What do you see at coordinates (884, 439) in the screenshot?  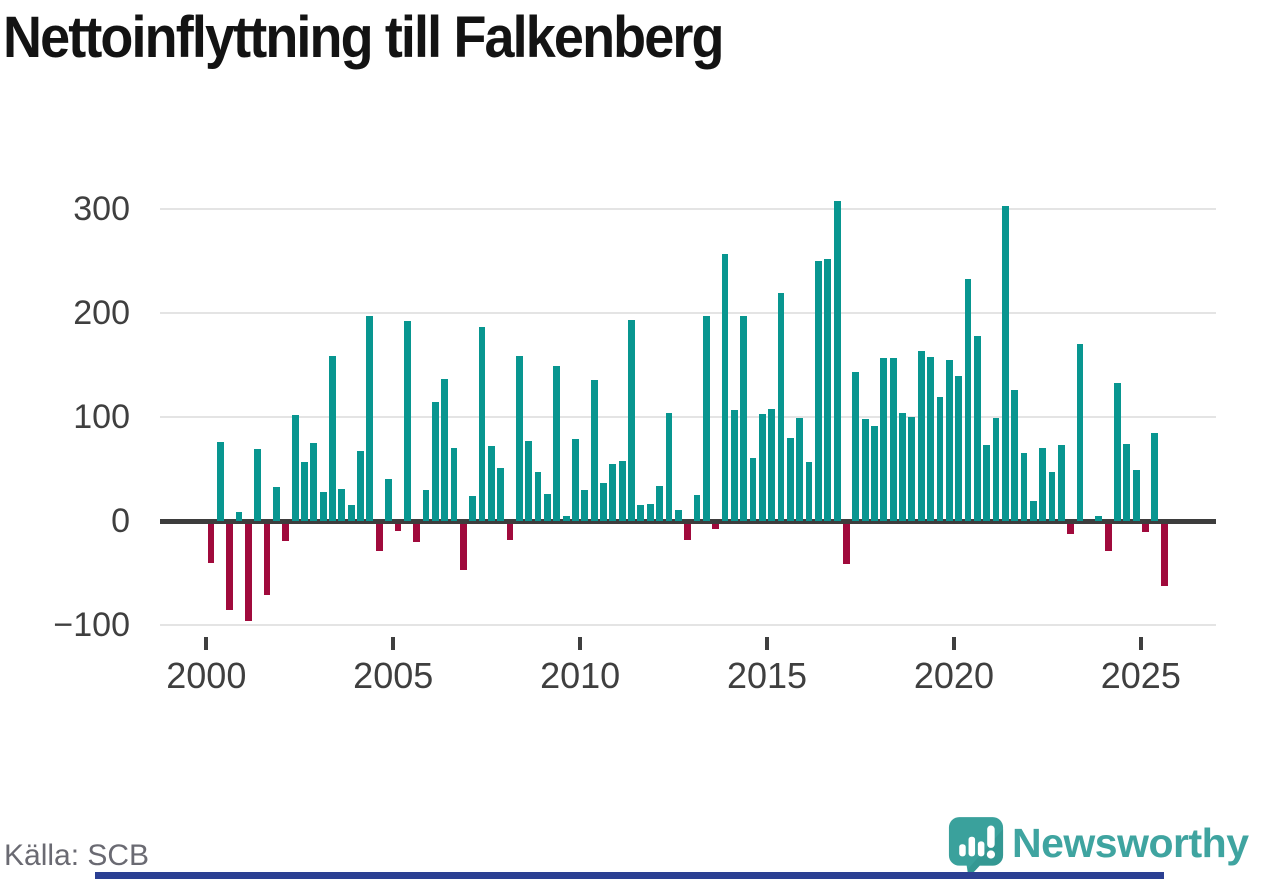 I see `bar-2018Q1` at bounding box center [884, 439].